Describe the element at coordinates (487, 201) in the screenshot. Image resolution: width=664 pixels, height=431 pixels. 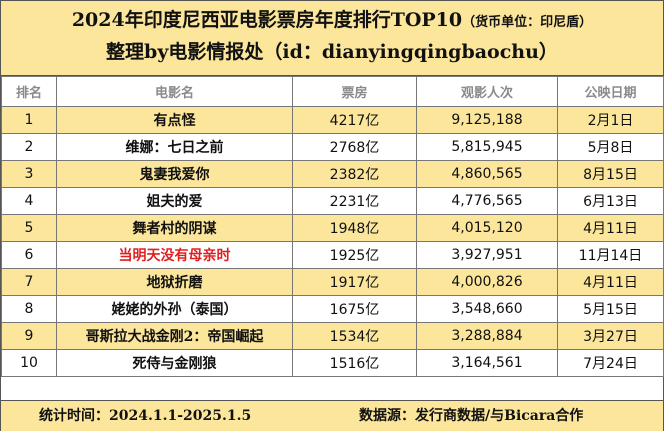
I see `admissions-cell: 4,776,565` at that location.